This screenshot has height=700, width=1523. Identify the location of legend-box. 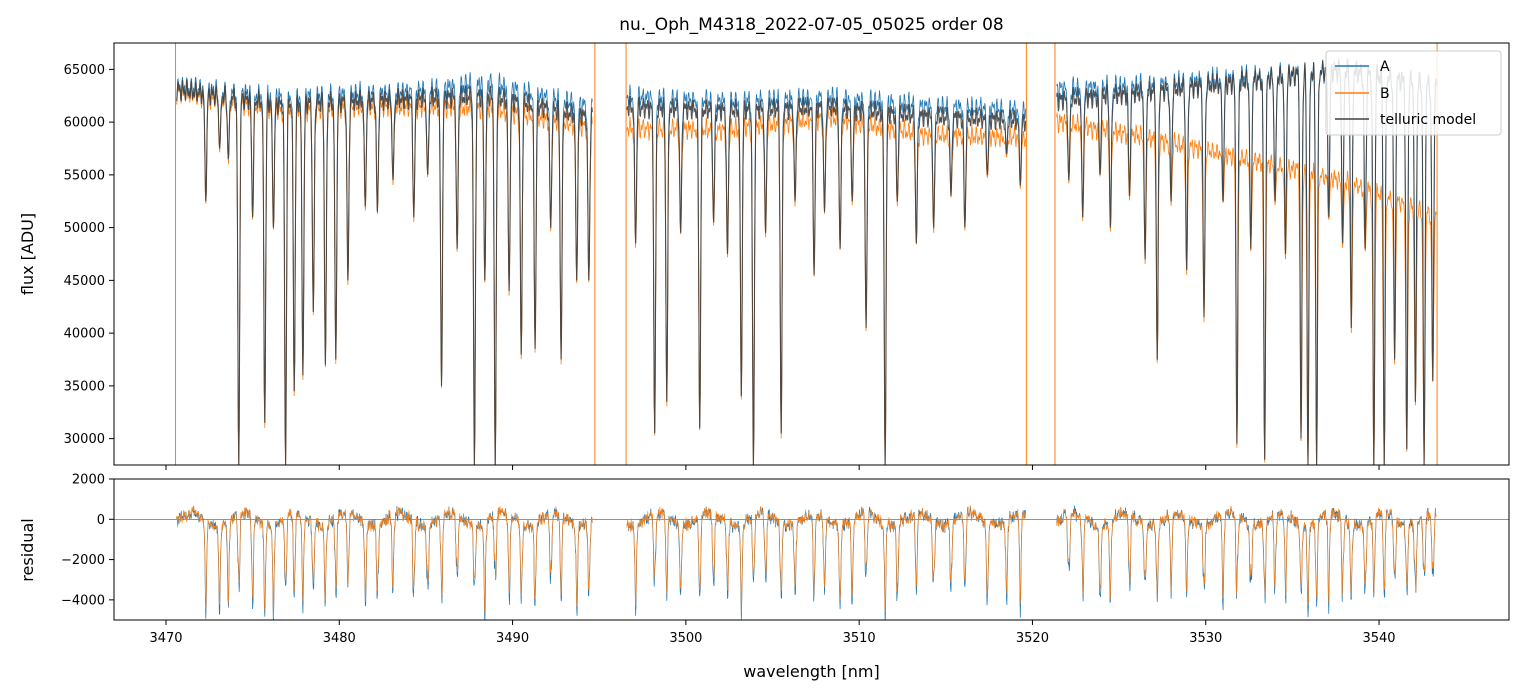
(1413, 93).